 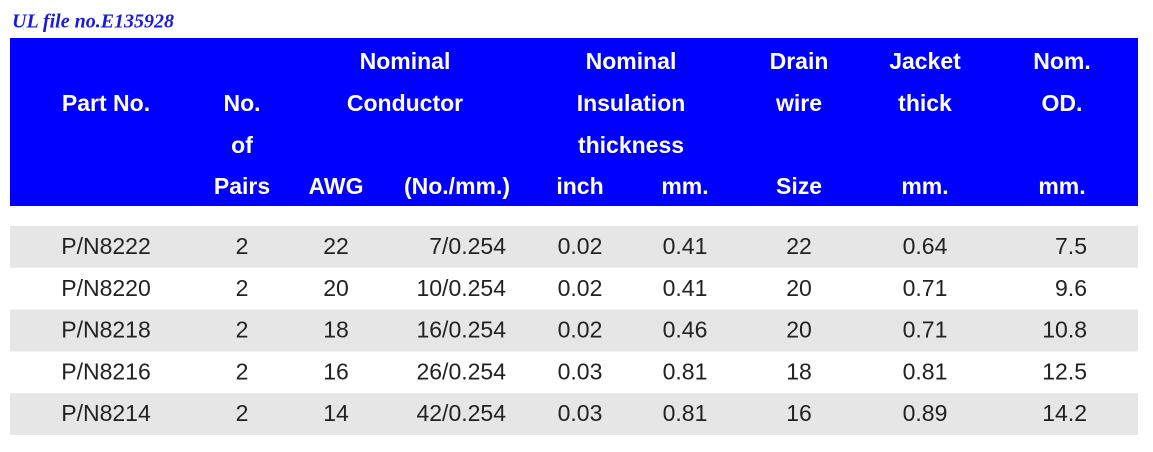 I want to click on table-cell: 26/0.254, so click(x=461, y=371).